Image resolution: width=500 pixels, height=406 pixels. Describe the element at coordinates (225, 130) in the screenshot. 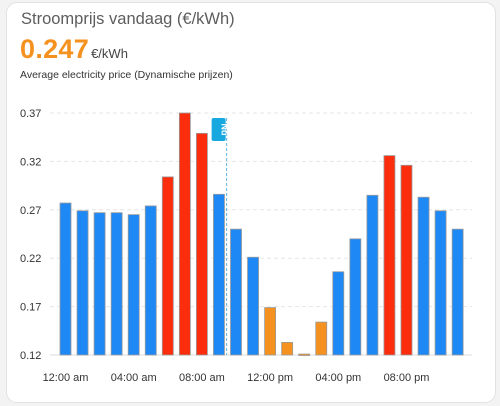

I see `now-label: Nu` at that location.